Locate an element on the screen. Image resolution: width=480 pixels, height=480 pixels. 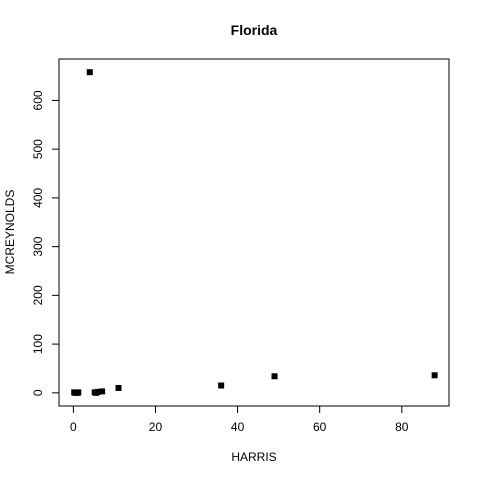
y-tick-label: 200 is located at coordinates (38, 295).